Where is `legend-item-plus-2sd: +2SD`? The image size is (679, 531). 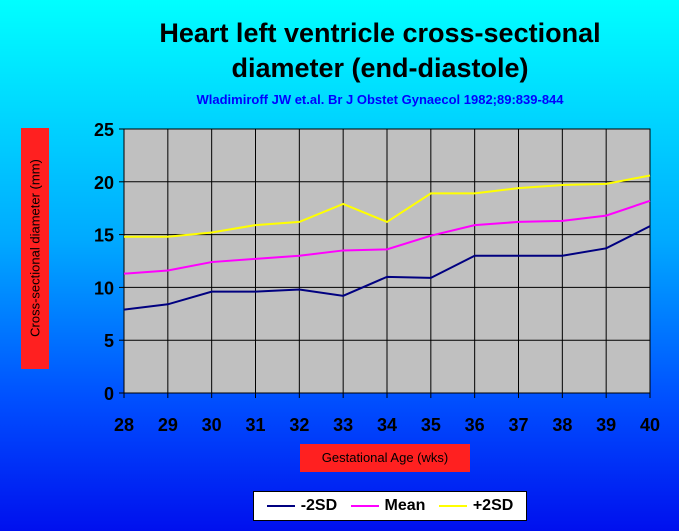 legend-item-plus-2sd: +2SD is located at coordinates (476, 506).